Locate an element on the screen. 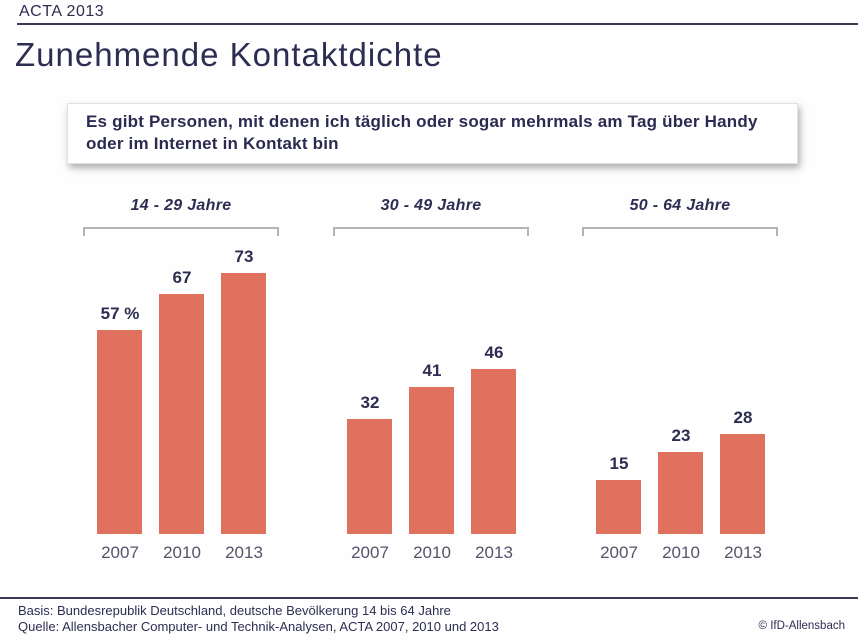 This screenshot has width=858, height=640. header-rule is located at coordinates (437, 24).